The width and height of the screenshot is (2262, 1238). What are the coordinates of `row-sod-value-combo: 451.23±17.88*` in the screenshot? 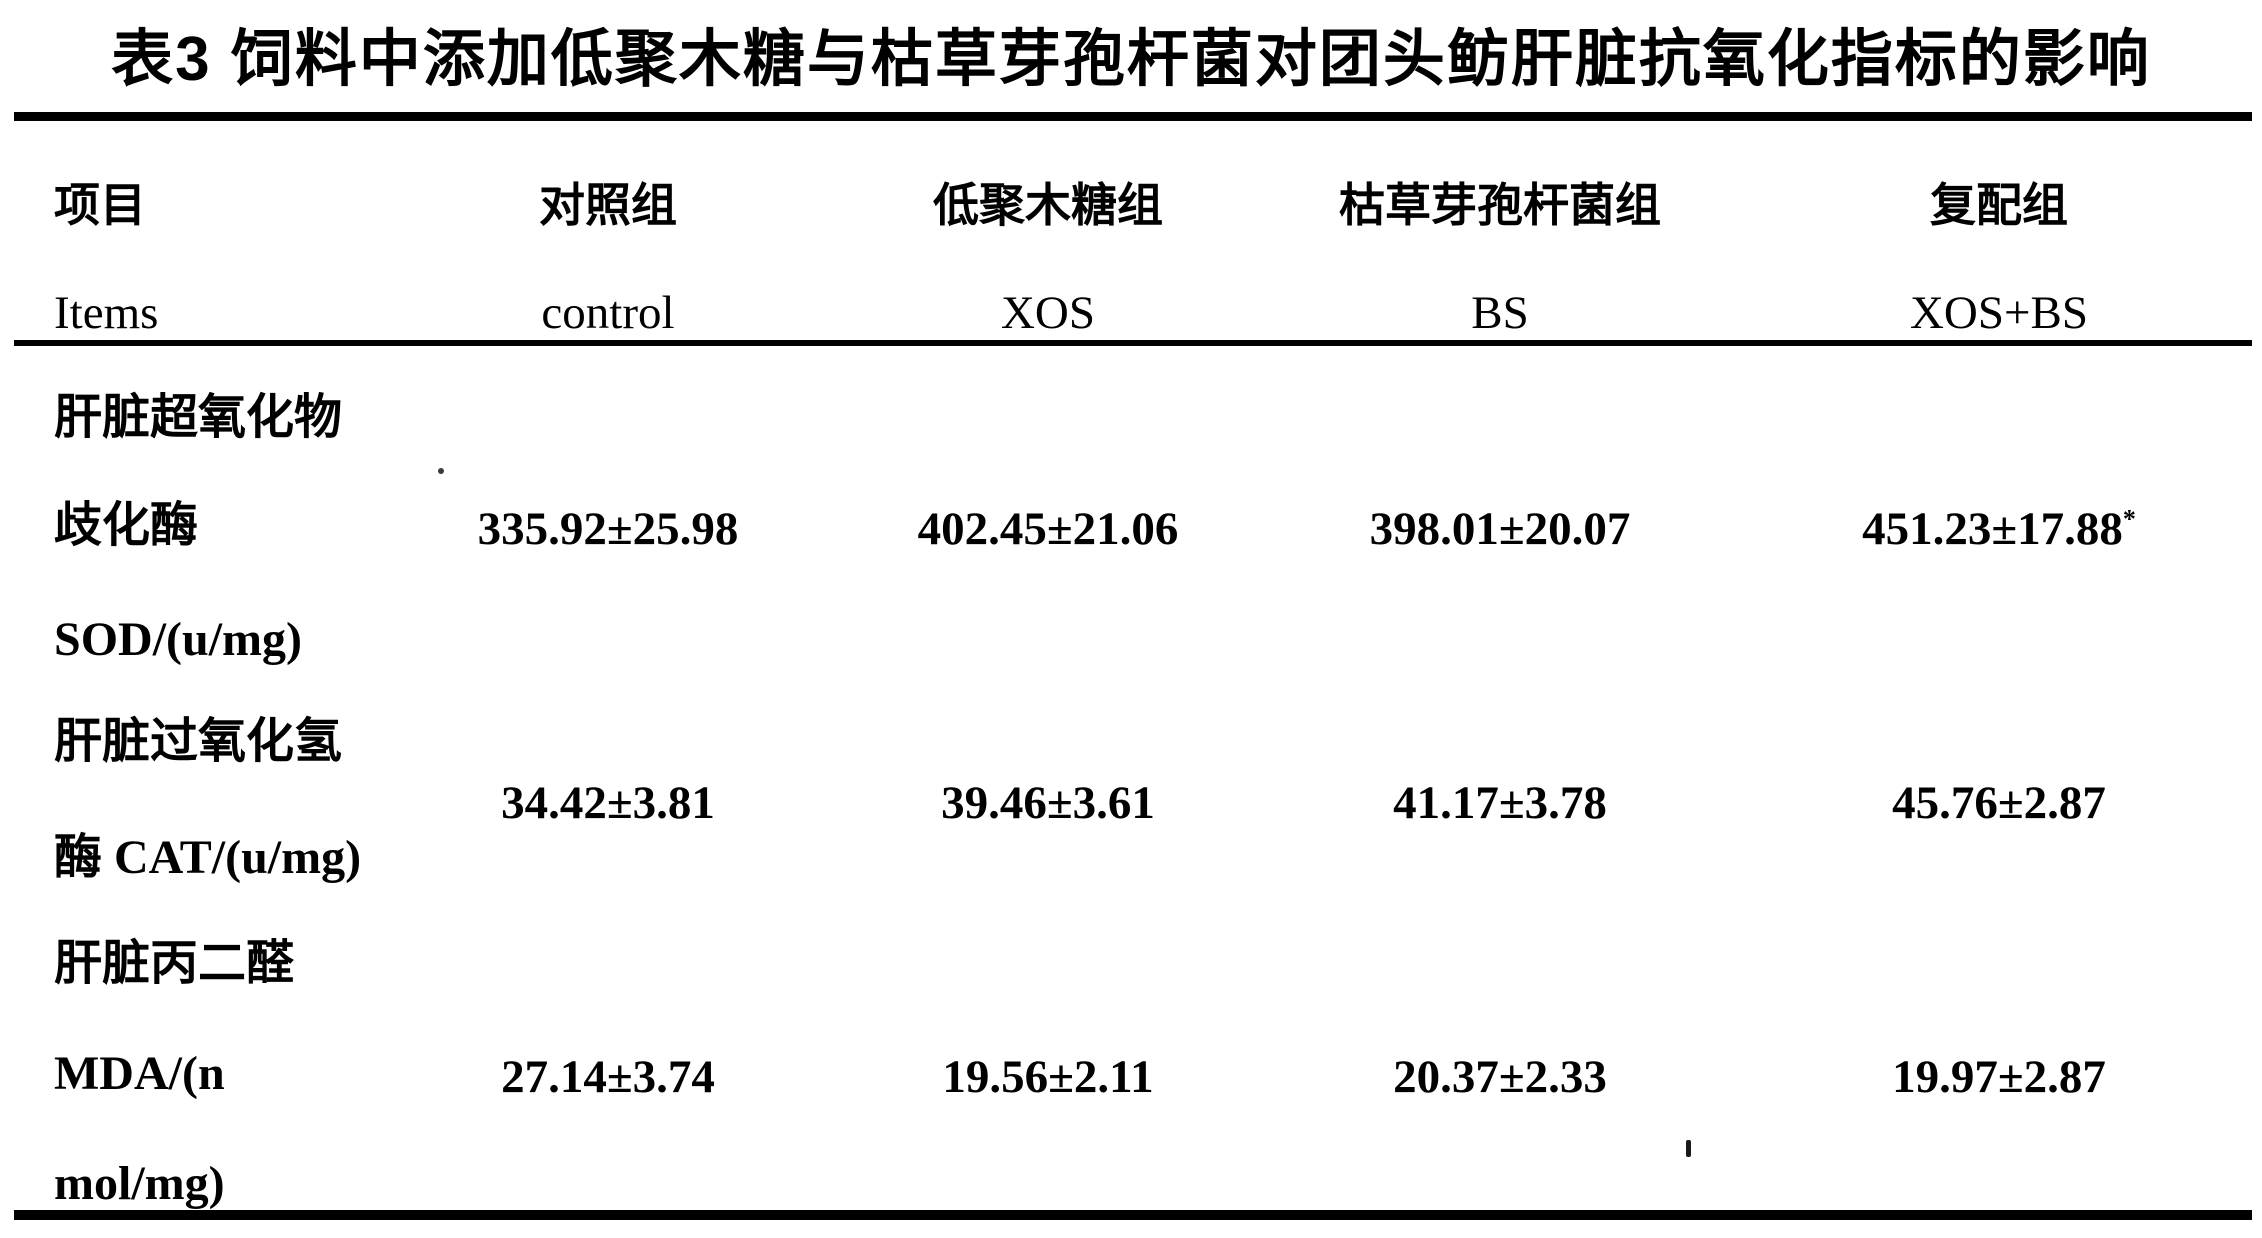 It's located at (1999, 529).